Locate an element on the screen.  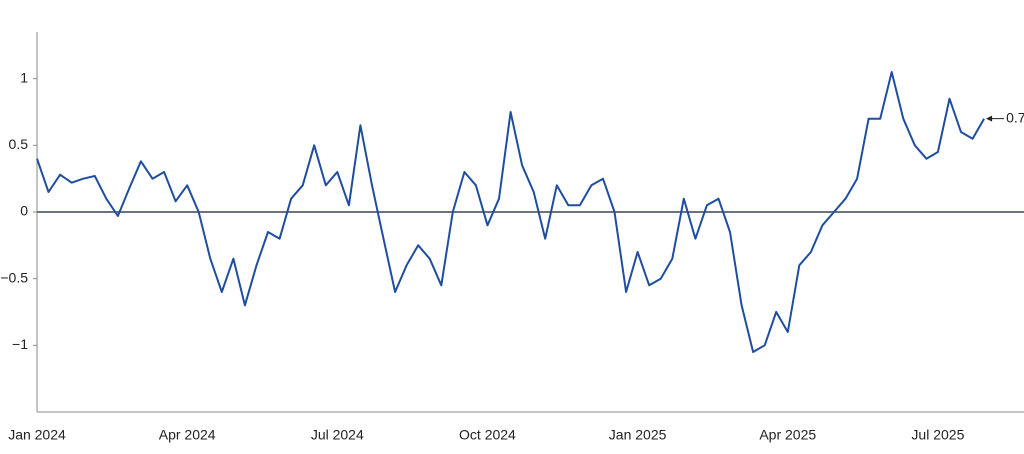
annotation: 0.7 is located at coordinates (1015, 117).